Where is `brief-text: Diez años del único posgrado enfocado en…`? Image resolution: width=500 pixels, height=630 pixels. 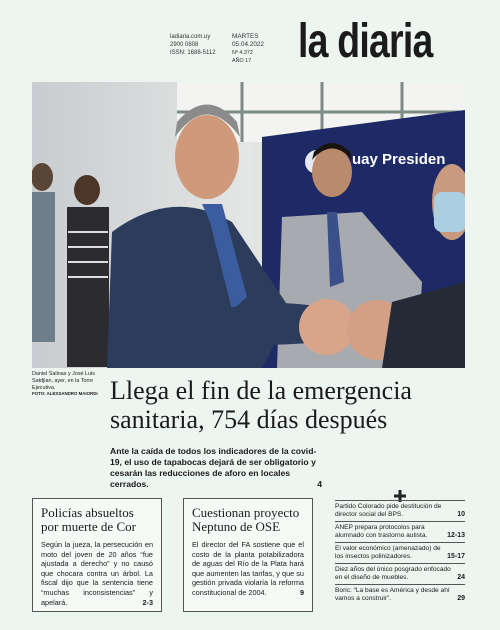
brief-text: Diez años del único posgrado enfocado en… is located at coordinates (393, 574).